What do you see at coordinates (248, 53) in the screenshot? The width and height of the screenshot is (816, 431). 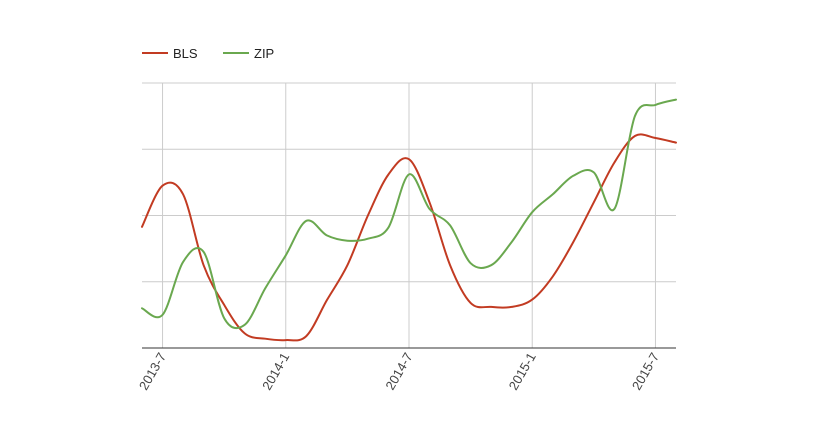 I see `legend-item-zip: ZIP` at bounding box center [248, 53].